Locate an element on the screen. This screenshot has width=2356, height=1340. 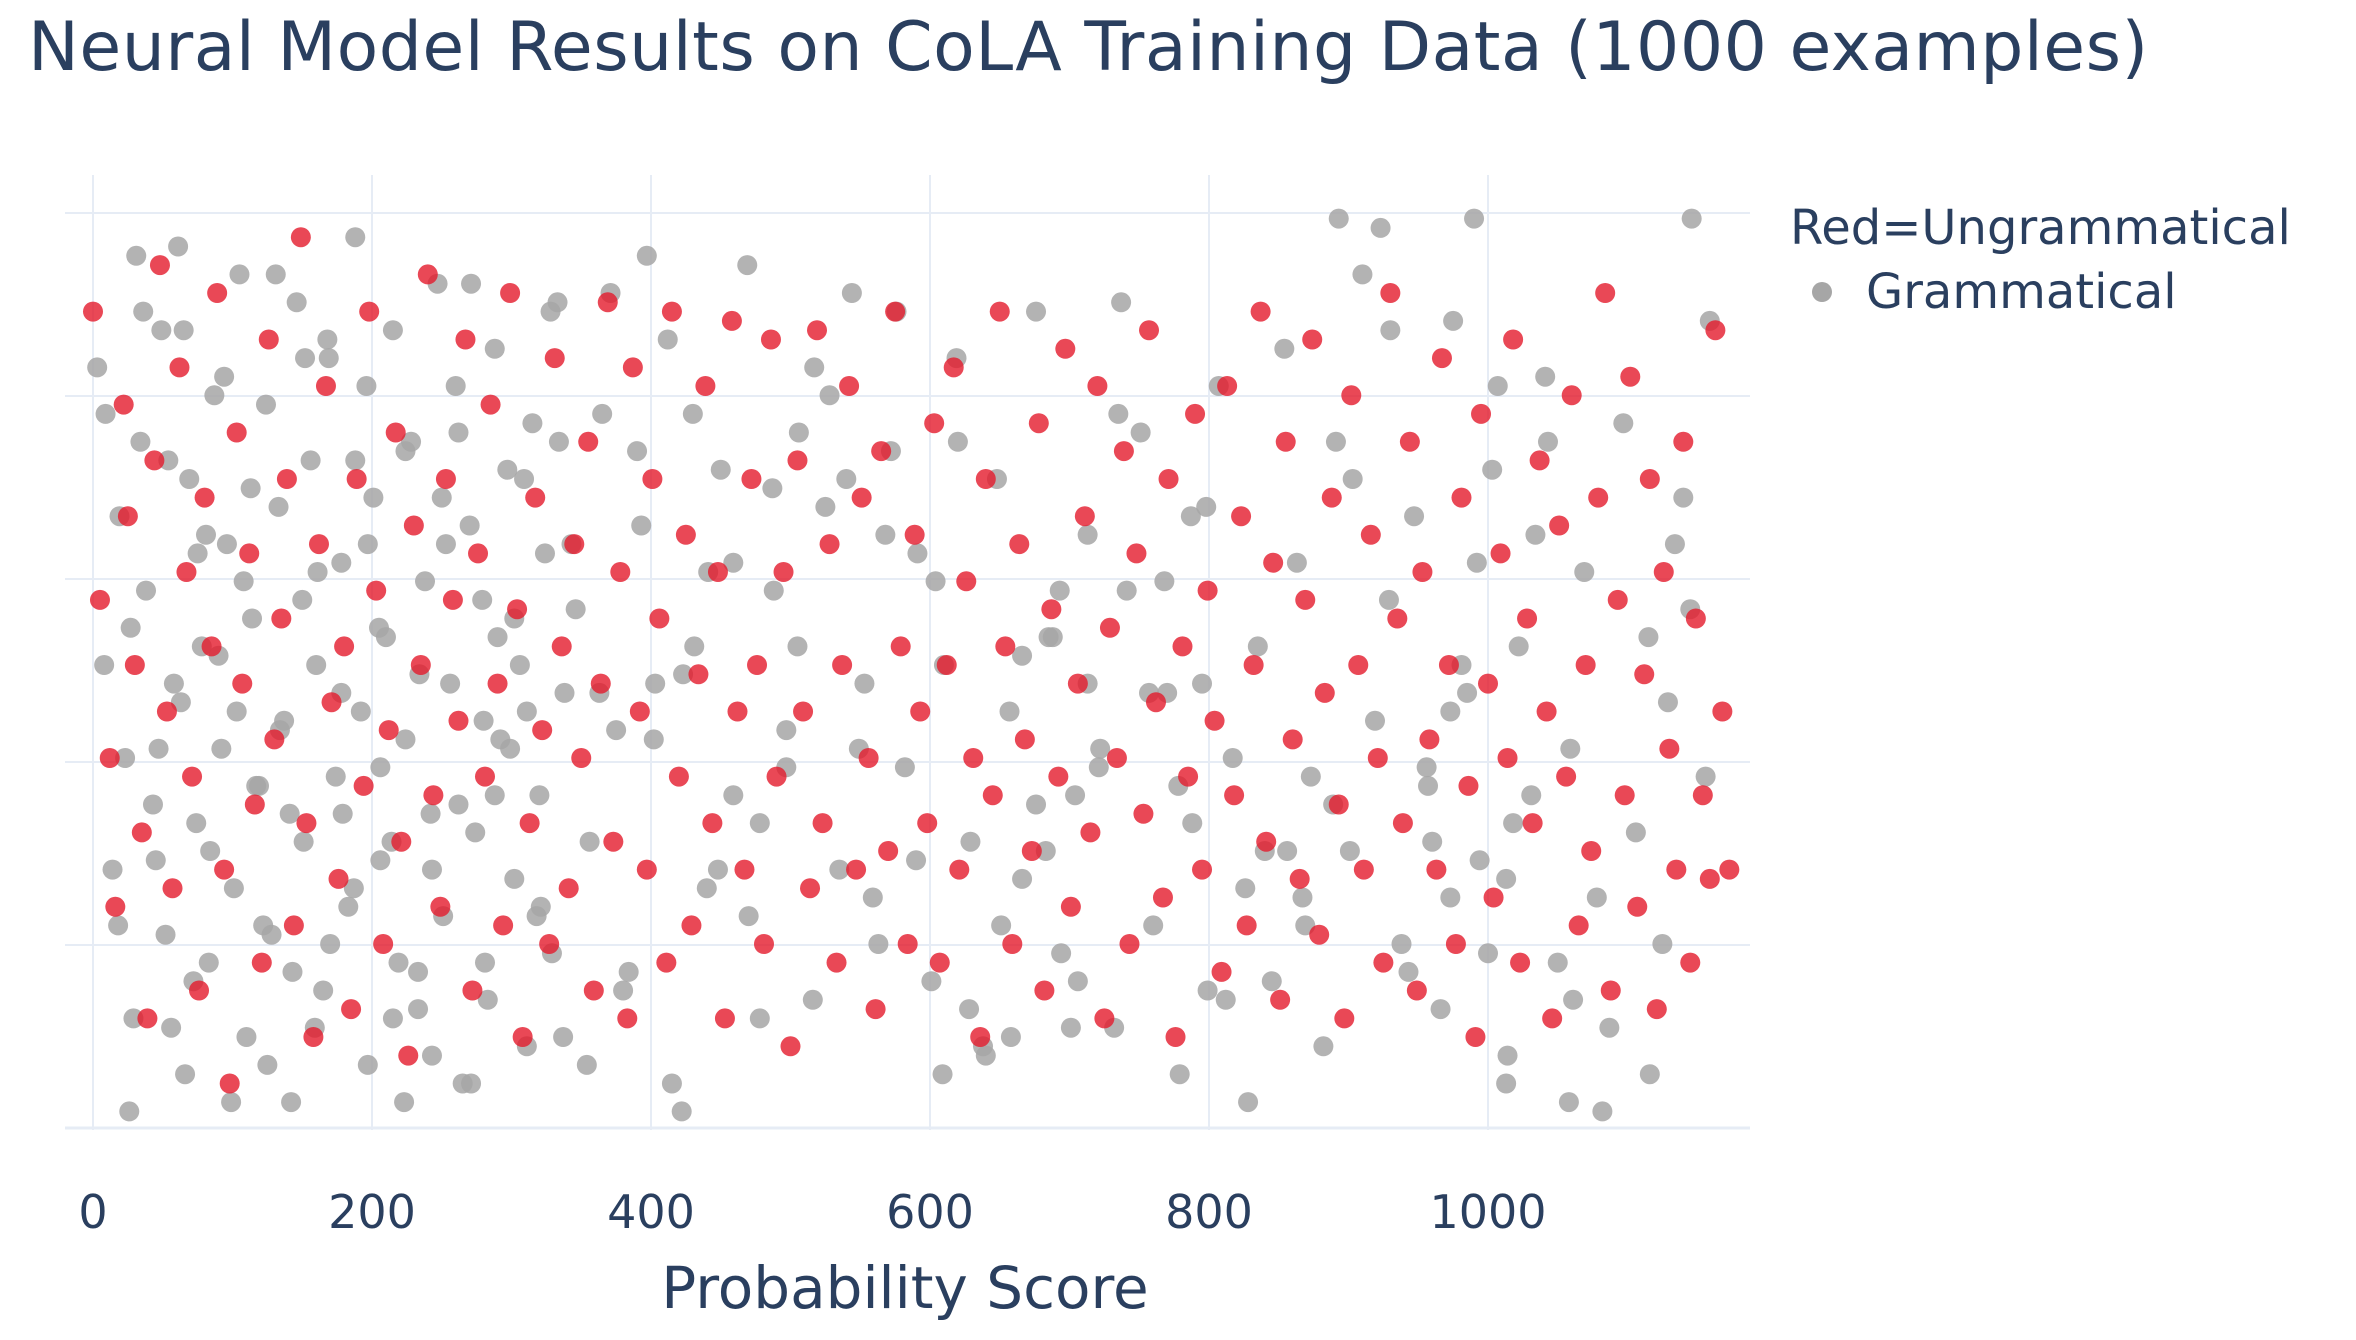
legend-item-grammatical: Grammatical is located at coordinates (2051, 292).